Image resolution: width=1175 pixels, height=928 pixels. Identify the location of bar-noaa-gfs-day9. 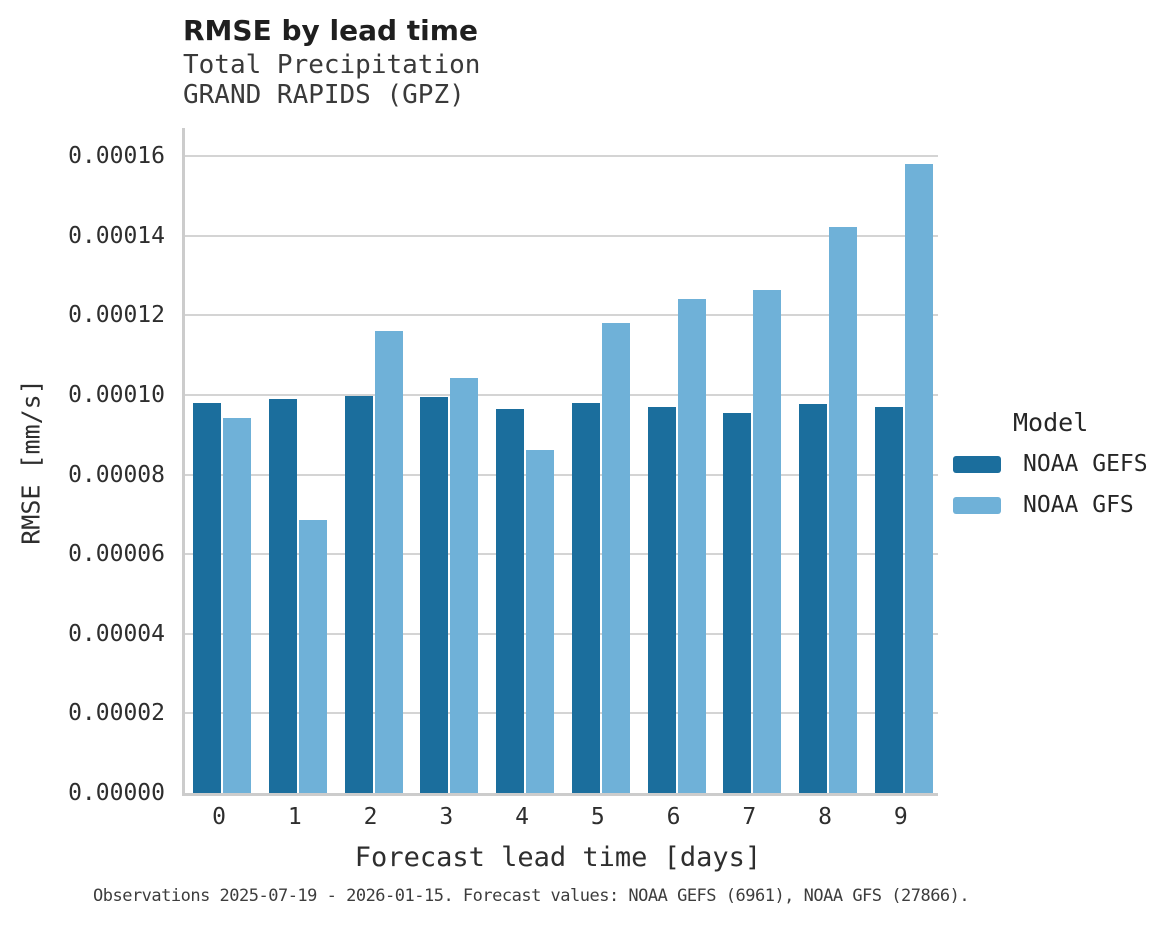
(918, 478).